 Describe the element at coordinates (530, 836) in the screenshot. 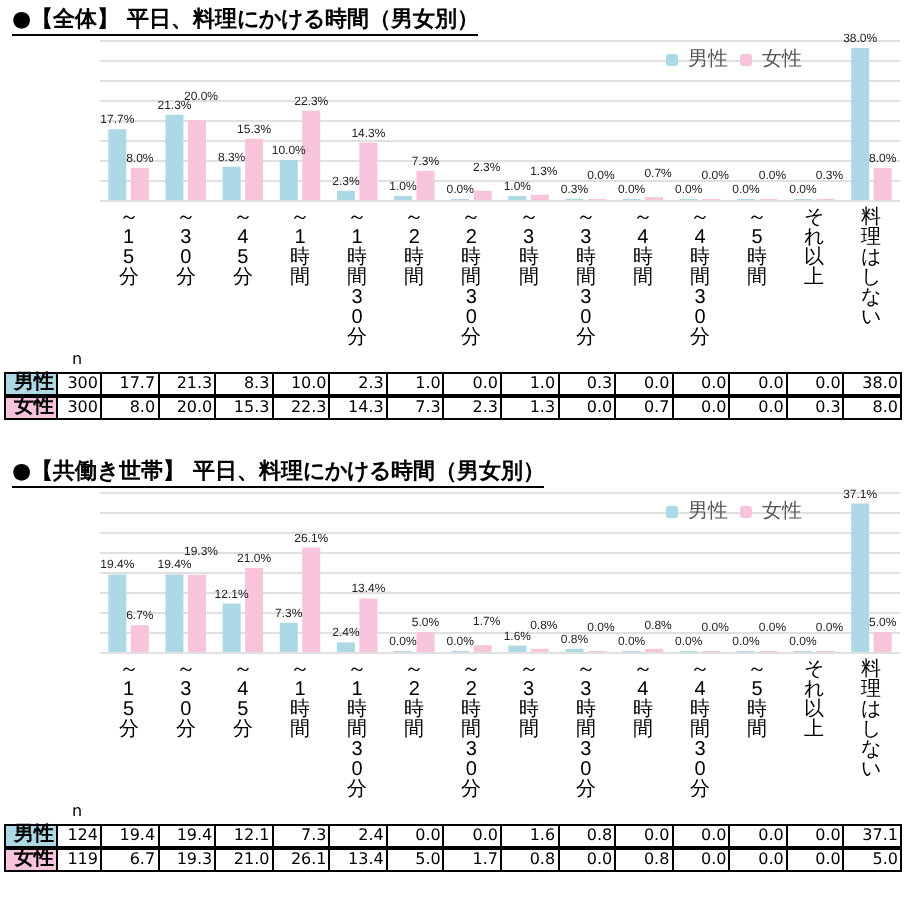

I see `text: 1.6` at that location.